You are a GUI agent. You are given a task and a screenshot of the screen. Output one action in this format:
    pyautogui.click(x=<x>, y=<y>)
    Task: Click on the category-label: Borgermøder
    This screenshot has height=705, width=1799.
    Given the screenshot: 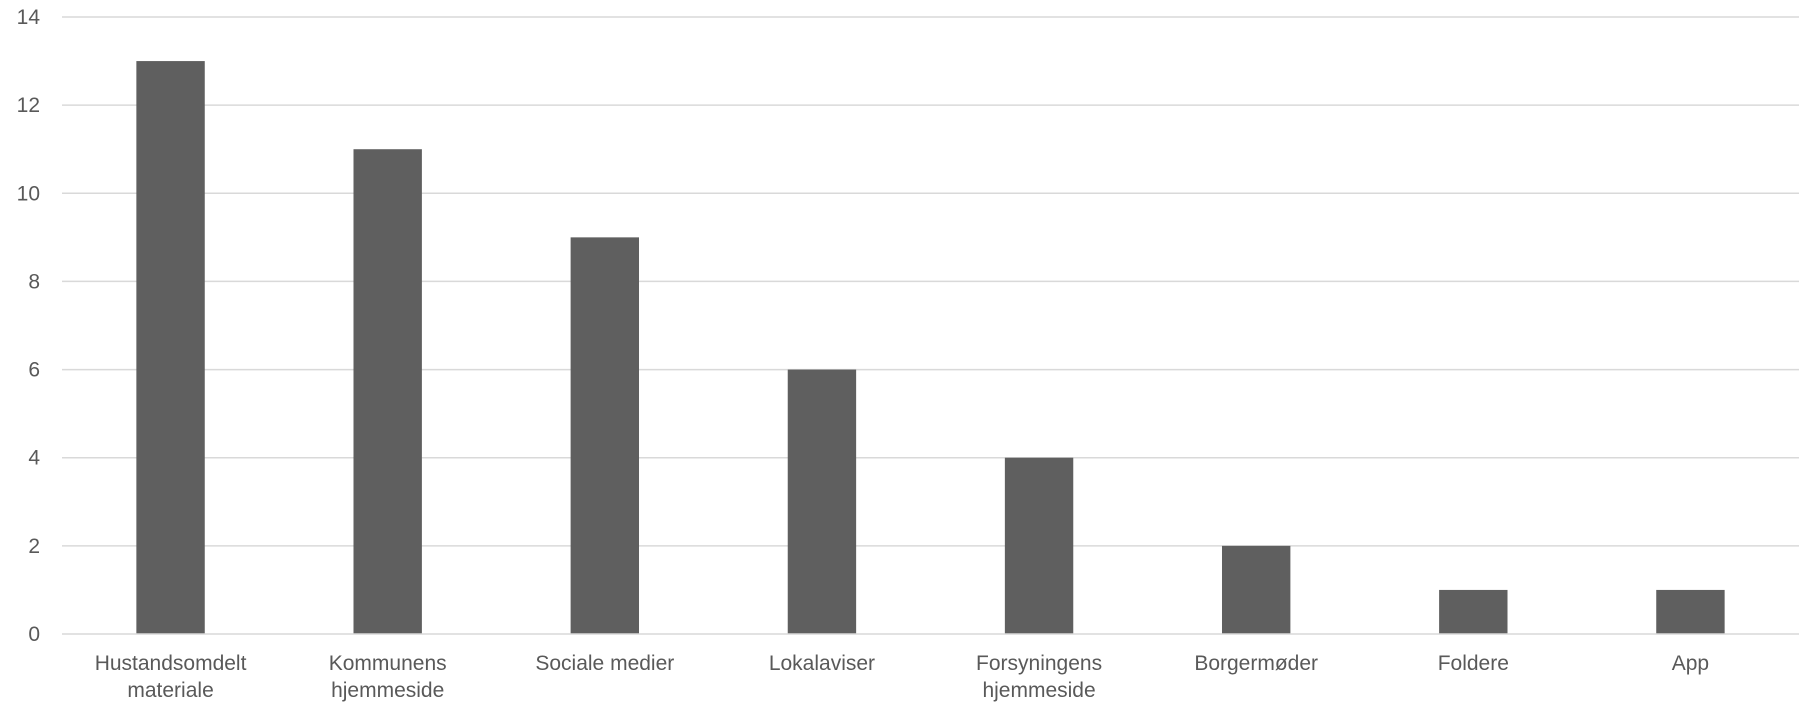 What is the action you would take?
    pyautogui.click(x=1256, y=663)
    